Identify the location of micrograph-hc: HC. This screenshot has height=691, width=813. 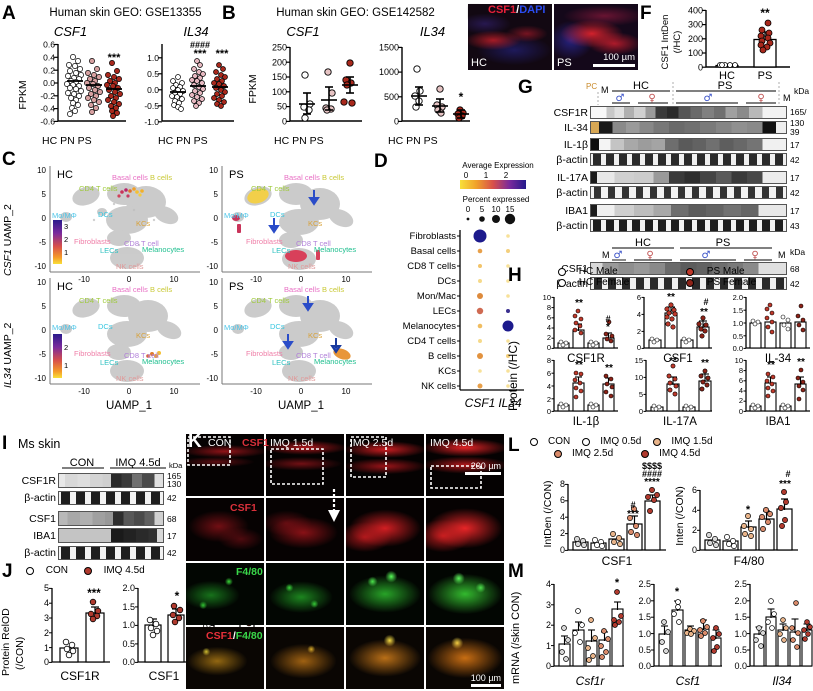
(510, 37).